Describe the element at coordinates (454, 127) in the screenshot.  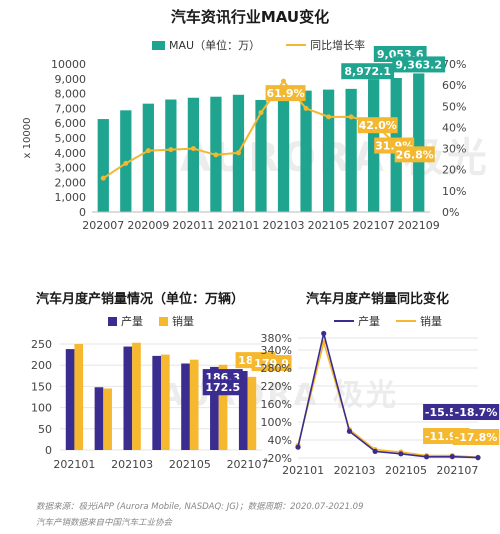
I see `right-tick: 40%` at that location.